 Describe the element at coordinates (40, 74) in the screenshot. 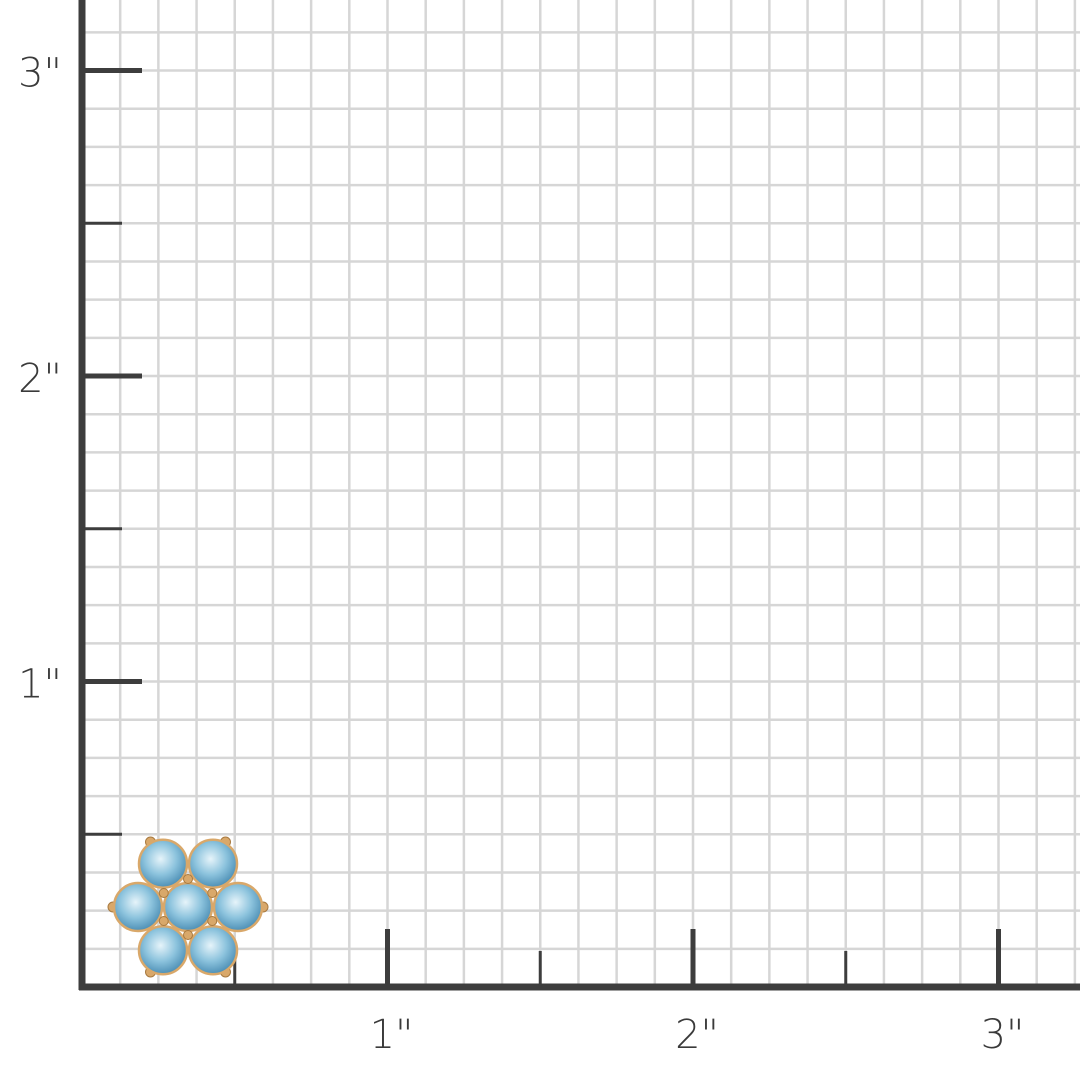

I see `y-tick-label: 3"` at that location.